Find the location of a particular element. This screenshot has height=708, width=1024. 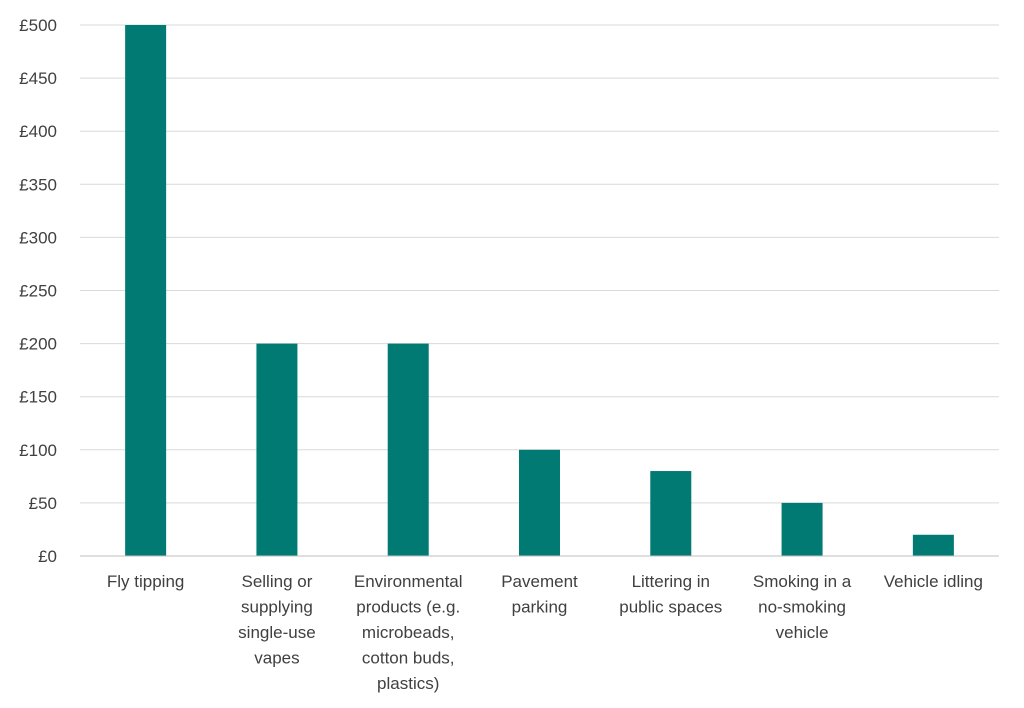

y-tick-label: £400 is located at coordinates (38, 131).